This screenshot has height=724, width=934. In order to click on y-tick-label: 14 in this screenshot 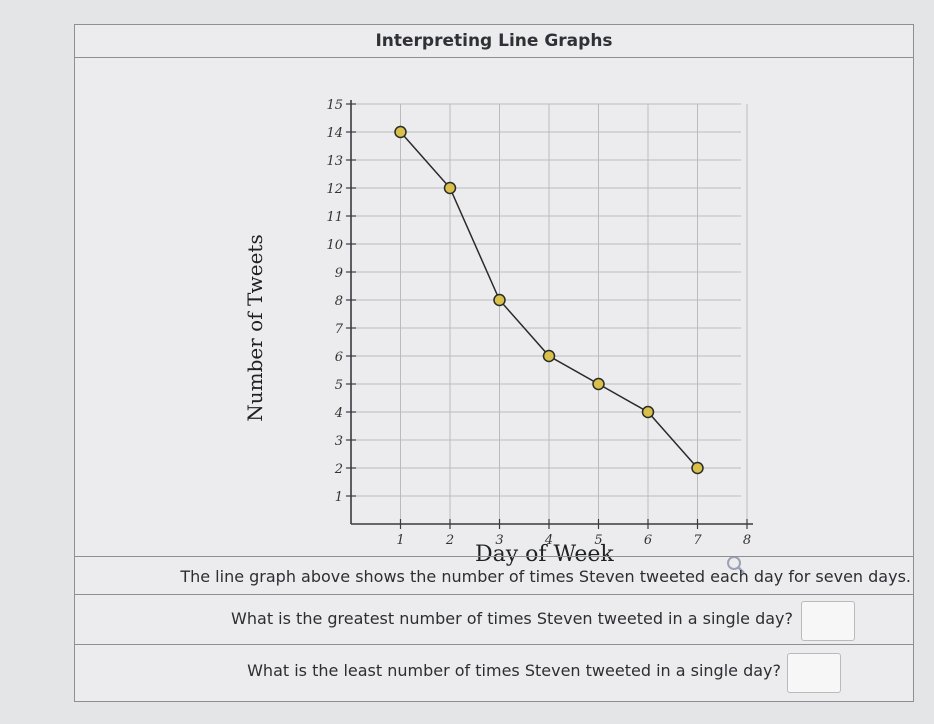, I will do `click(334, 133)`.